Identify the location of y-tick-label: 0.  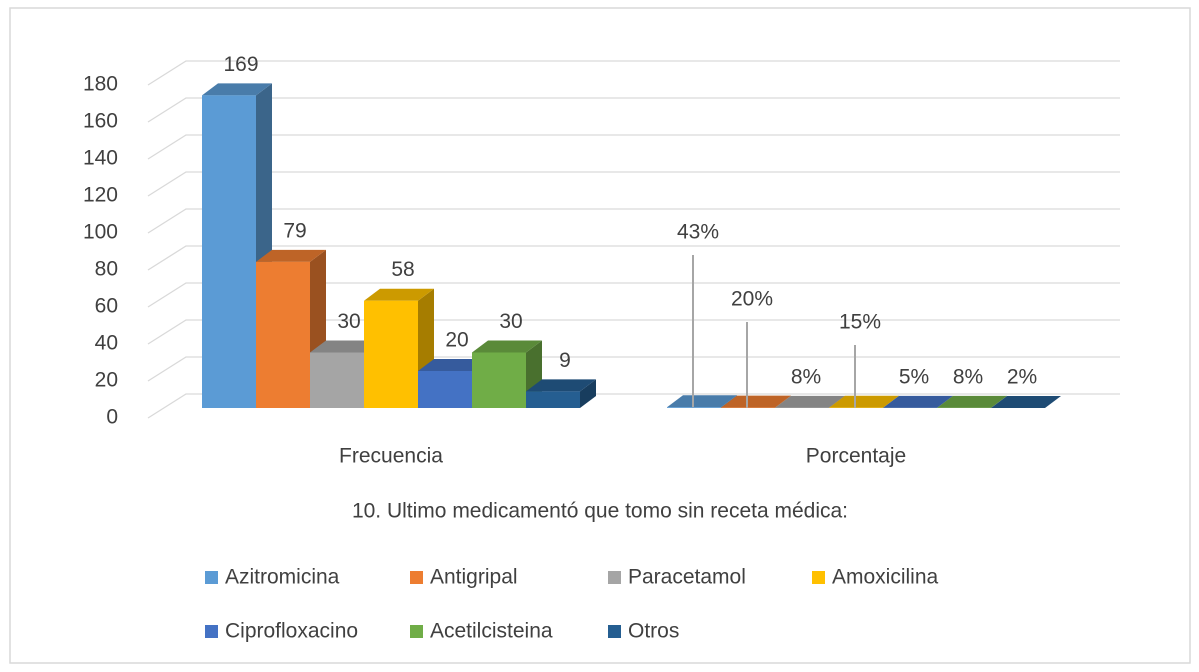
(112, 417).